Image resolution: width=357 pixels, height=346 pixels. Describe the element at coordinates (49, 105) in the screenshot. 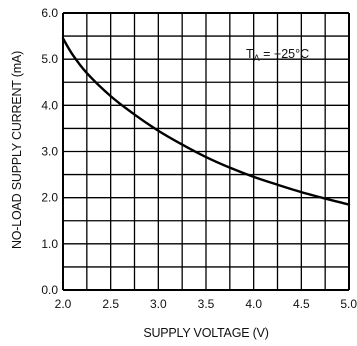

I see `y-tick-label: 4.0` at that location.